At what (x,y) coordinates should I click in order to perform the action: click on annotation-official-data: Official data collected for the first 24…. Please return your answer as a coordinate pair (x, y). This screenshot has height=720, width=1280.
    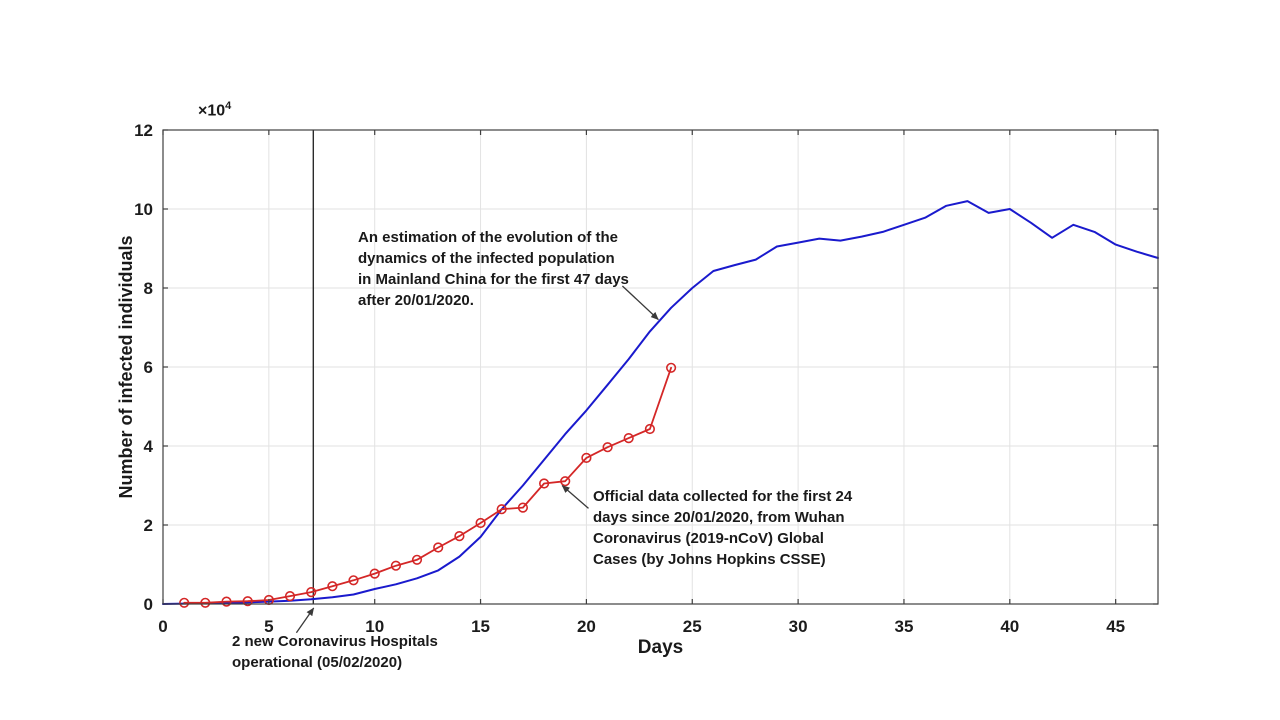
    Looking at the image, I should click on (722, 528).